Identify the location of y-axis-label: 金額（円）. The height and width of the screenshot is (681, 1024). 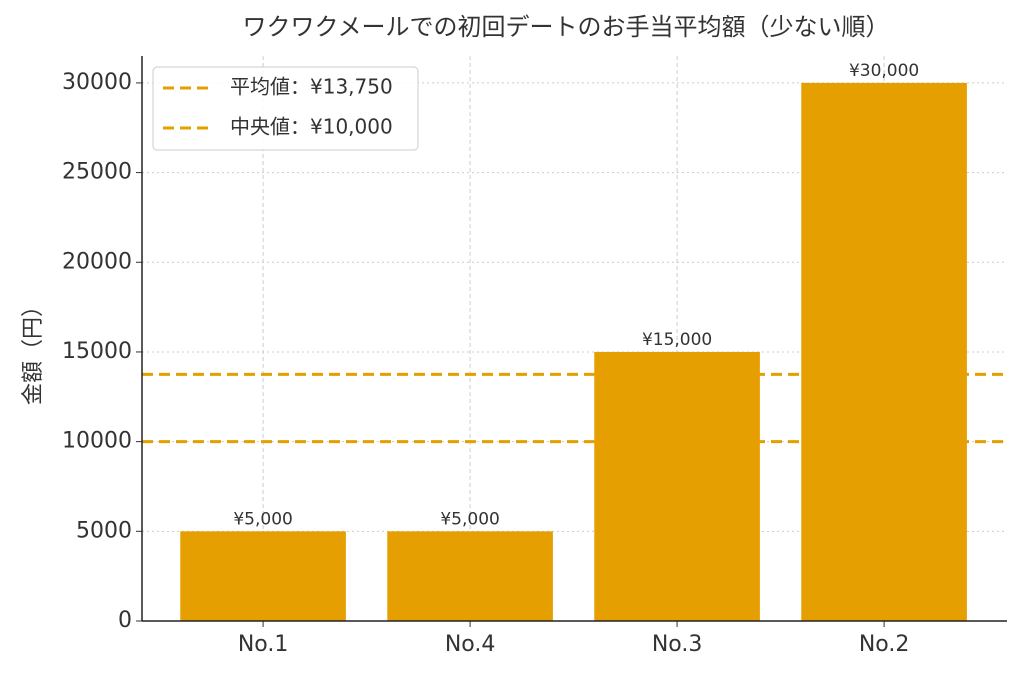
(33, 350).